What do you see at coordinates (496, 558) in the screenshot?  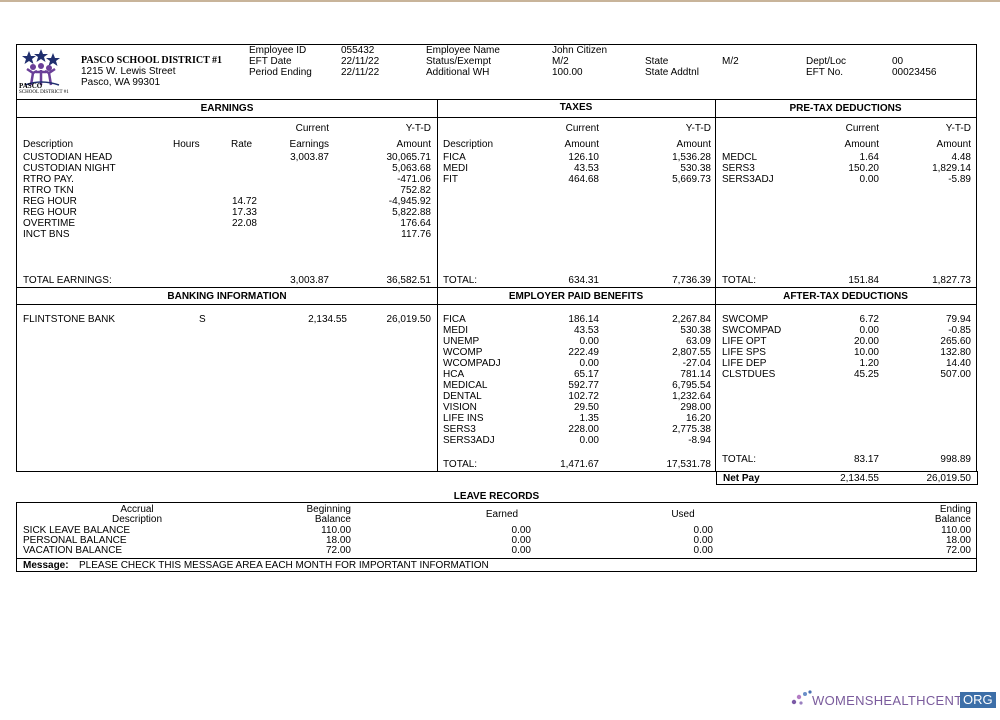 I see `leave-message-divider` at bounding box center [496, 558].